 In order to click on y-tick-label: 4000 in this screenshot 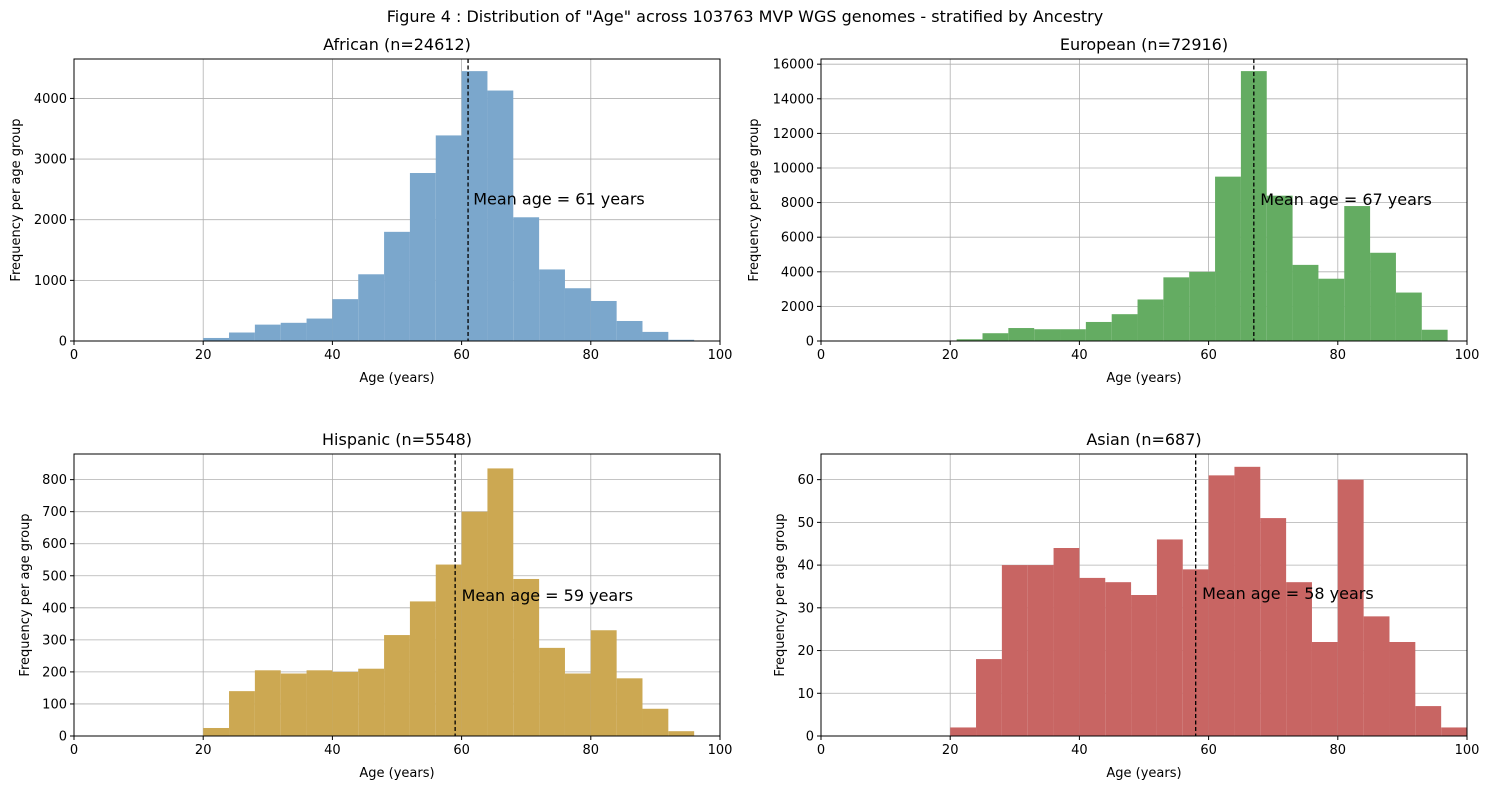, I will do `click(50, 99)`.